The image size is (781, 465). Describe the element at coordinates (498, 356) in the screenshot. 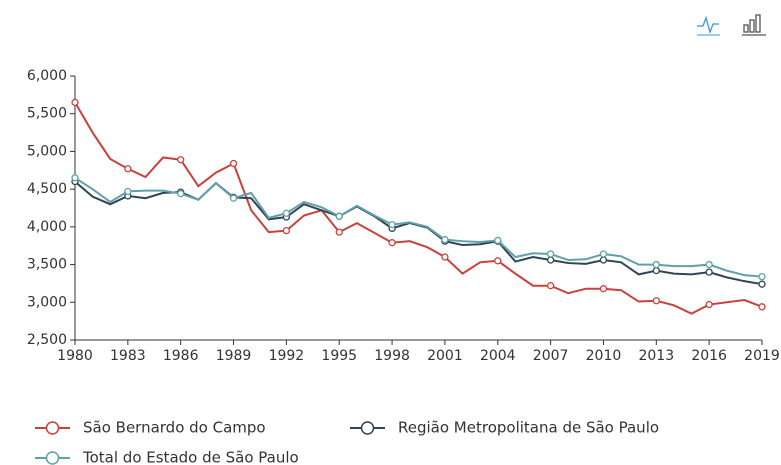

I see `x-tick-label: 2004` at that location.